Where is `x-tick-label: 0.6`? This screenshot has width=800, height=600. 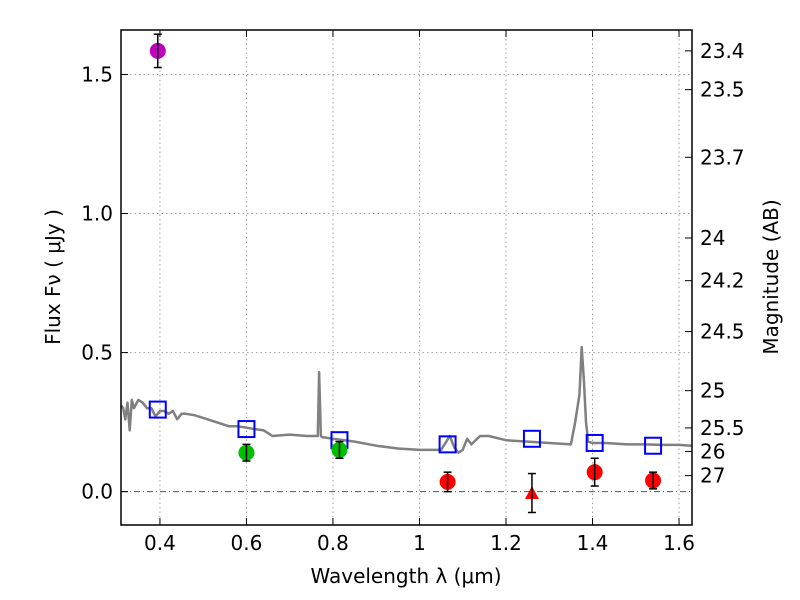 x-tick-label: 0.6 is located at coordinates (247, 543).